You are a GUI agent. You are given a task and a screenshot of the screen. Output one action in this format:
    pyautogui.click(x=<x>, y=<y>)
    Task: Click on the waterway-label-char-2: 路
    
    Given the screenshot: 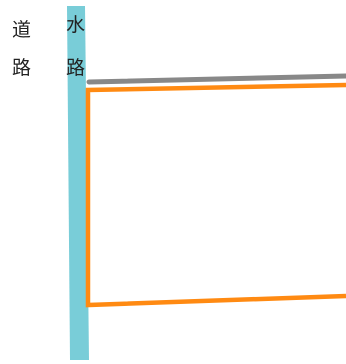 What is the action you would take?
    pyautogui.click(x=76, y=68)
    